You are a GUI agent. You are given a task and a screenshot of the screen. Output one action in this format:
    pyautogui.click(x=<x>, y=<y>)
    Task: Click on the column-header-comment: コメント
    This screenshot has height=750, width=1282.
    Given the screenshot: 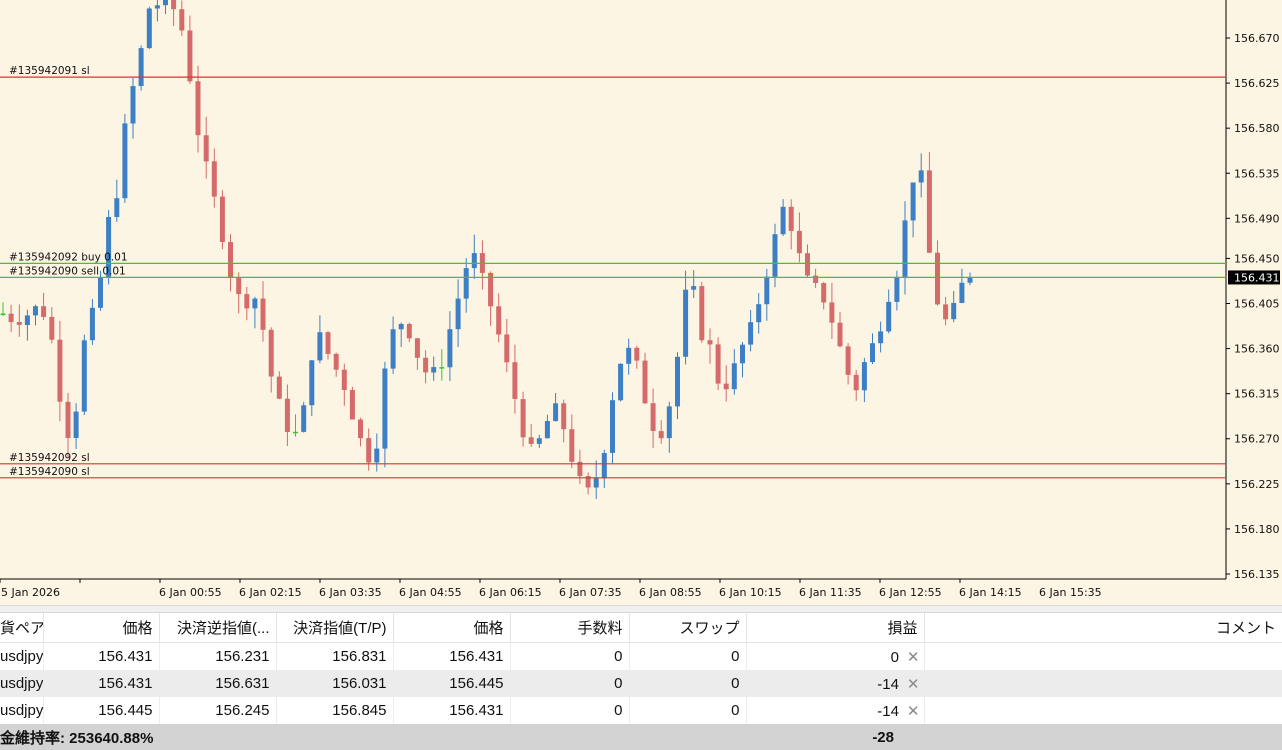 What is the action you would take?
    pyautogui.click(x=1103, y=628)
    